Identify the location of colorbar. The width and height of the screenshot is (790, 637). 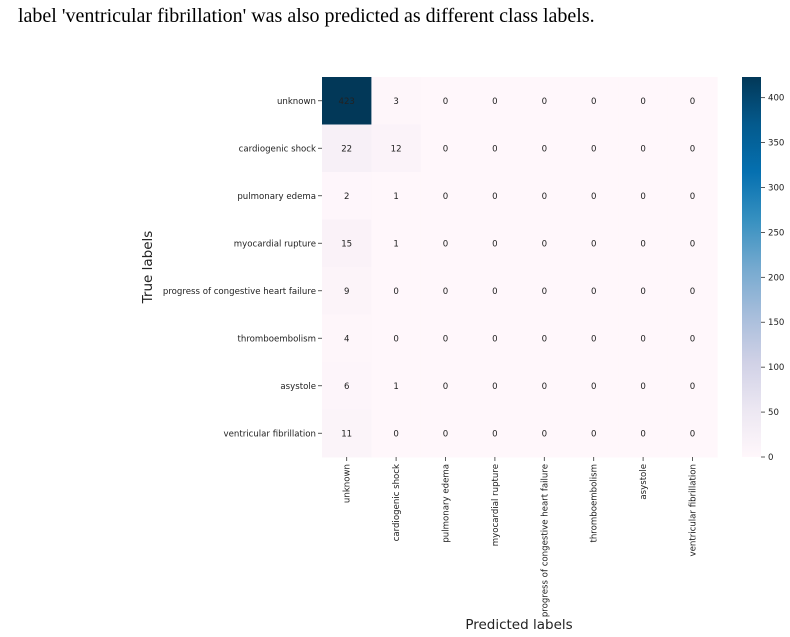
(751, 267).